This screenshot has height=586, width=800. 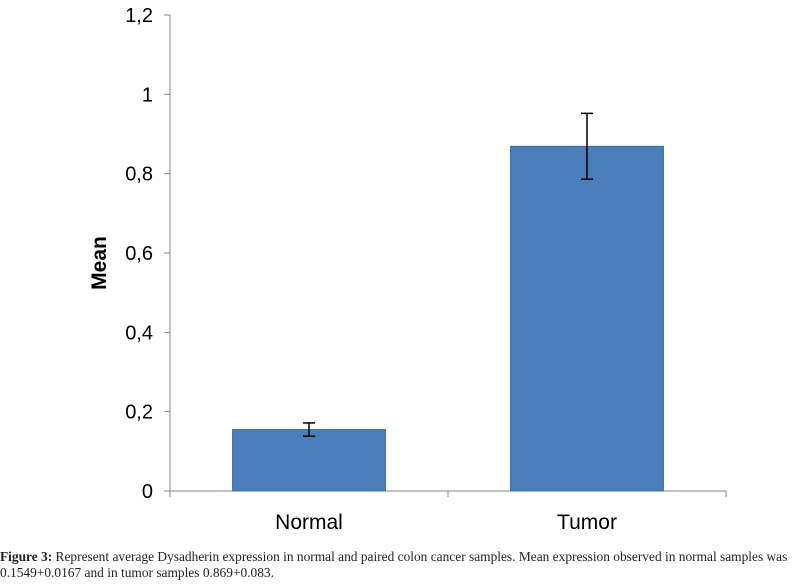 What do you see at coordinates (147, 95) in the screenshot?
I see `y-tick-label: 1` at bounding box center [147, 95].